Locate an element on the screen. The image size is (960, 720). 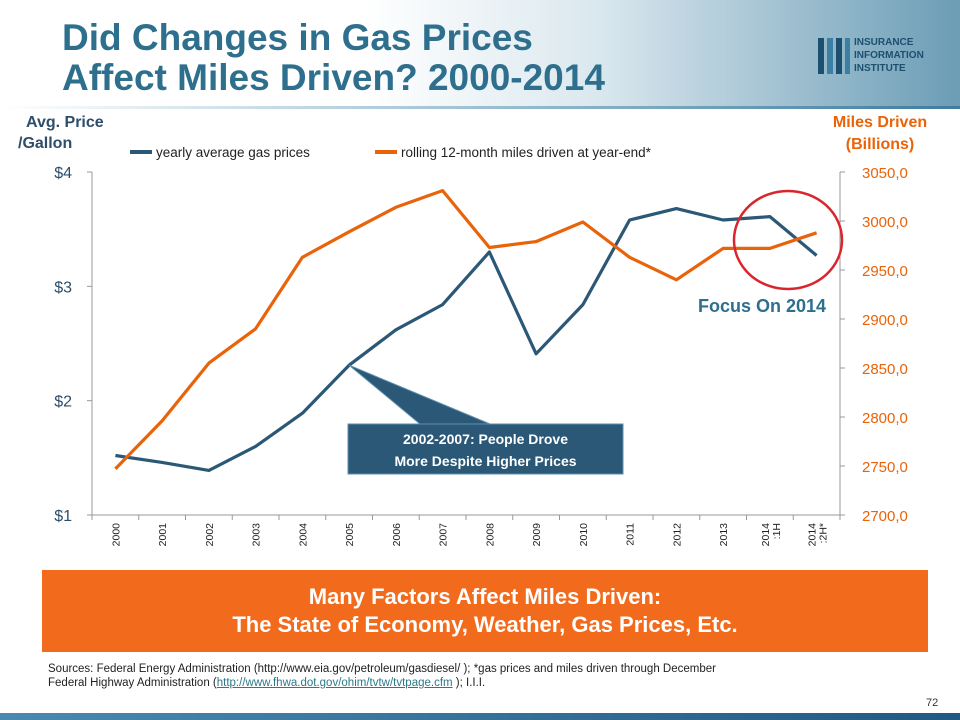
legend-label-1: yearly average gas prices is located at coordinates (233, 152).